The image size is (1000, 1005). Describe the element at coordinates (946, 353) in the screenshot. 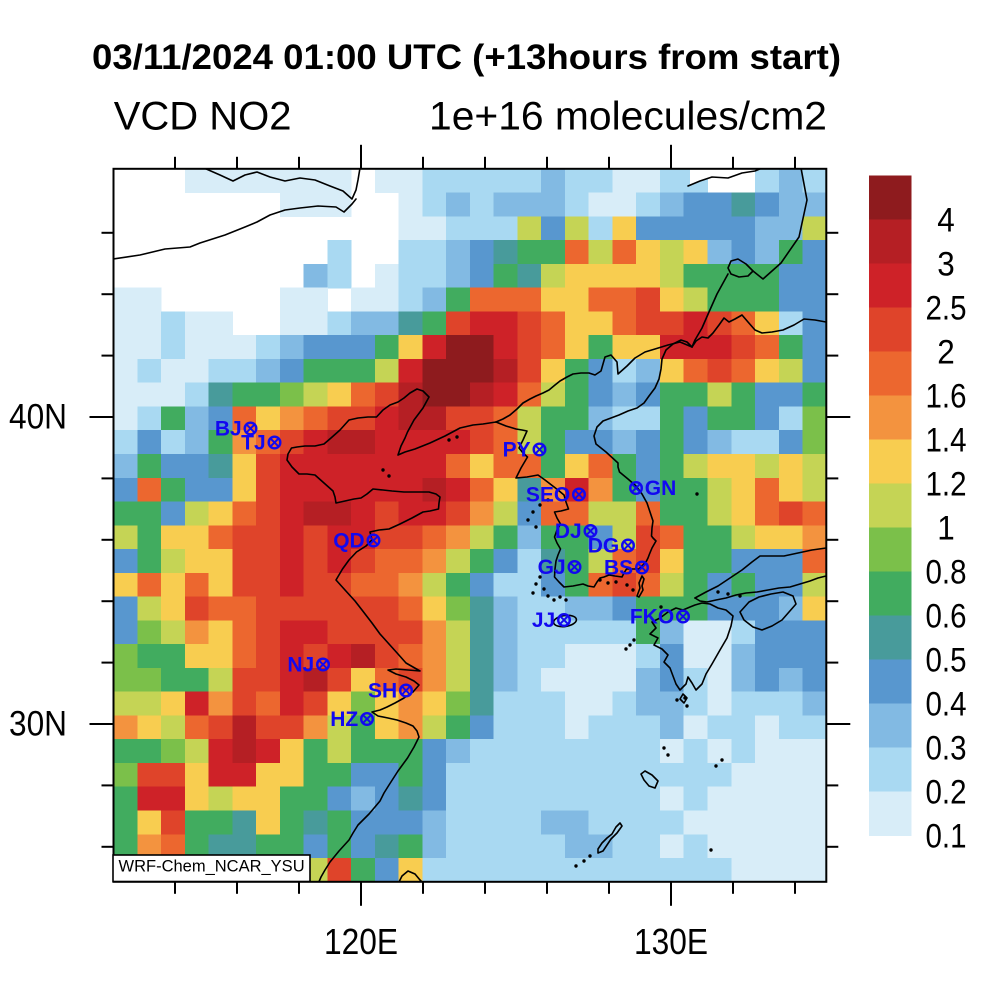

I see `svg-text: 2` at that location.